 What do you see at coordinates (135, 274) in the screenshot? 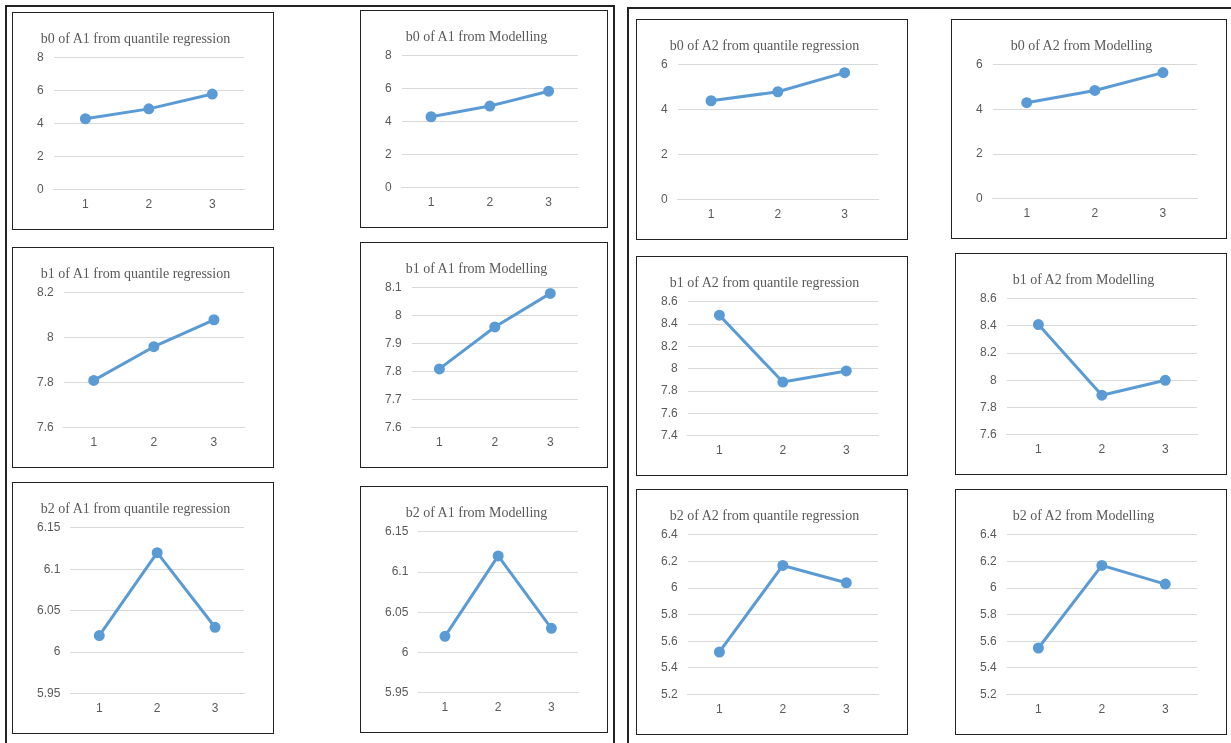
I see `chart-title: b1 of A1 from quantile regression` at bounding box center [135, 274].